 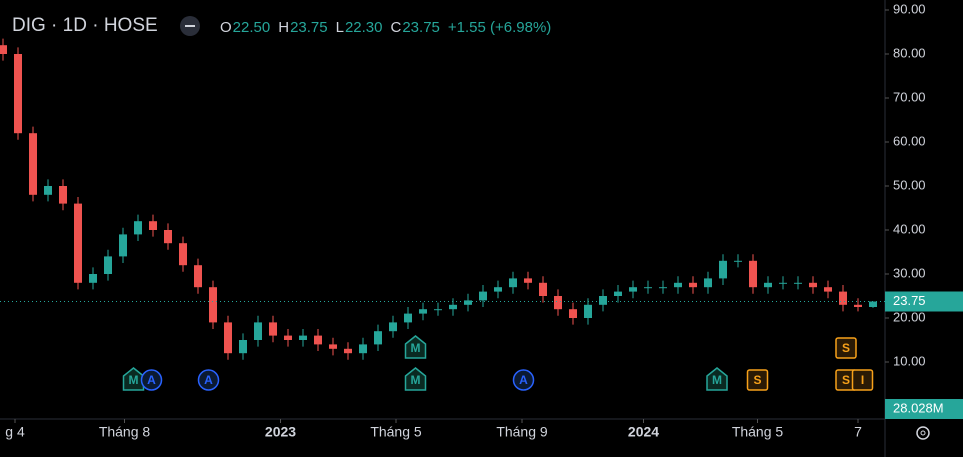 What do you see at coordinates (280, 432) in the screenshot?
I see `x-tick-label: 2023` at bounding box center [280, 432].